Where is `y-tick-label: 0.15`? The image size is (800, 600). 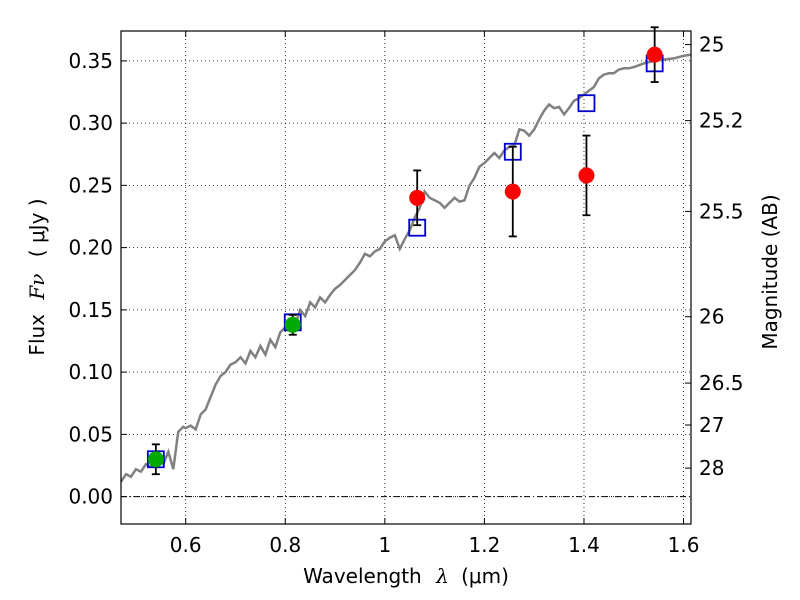
y-tick-label: 0.15 is located at coordinates (90, 310).